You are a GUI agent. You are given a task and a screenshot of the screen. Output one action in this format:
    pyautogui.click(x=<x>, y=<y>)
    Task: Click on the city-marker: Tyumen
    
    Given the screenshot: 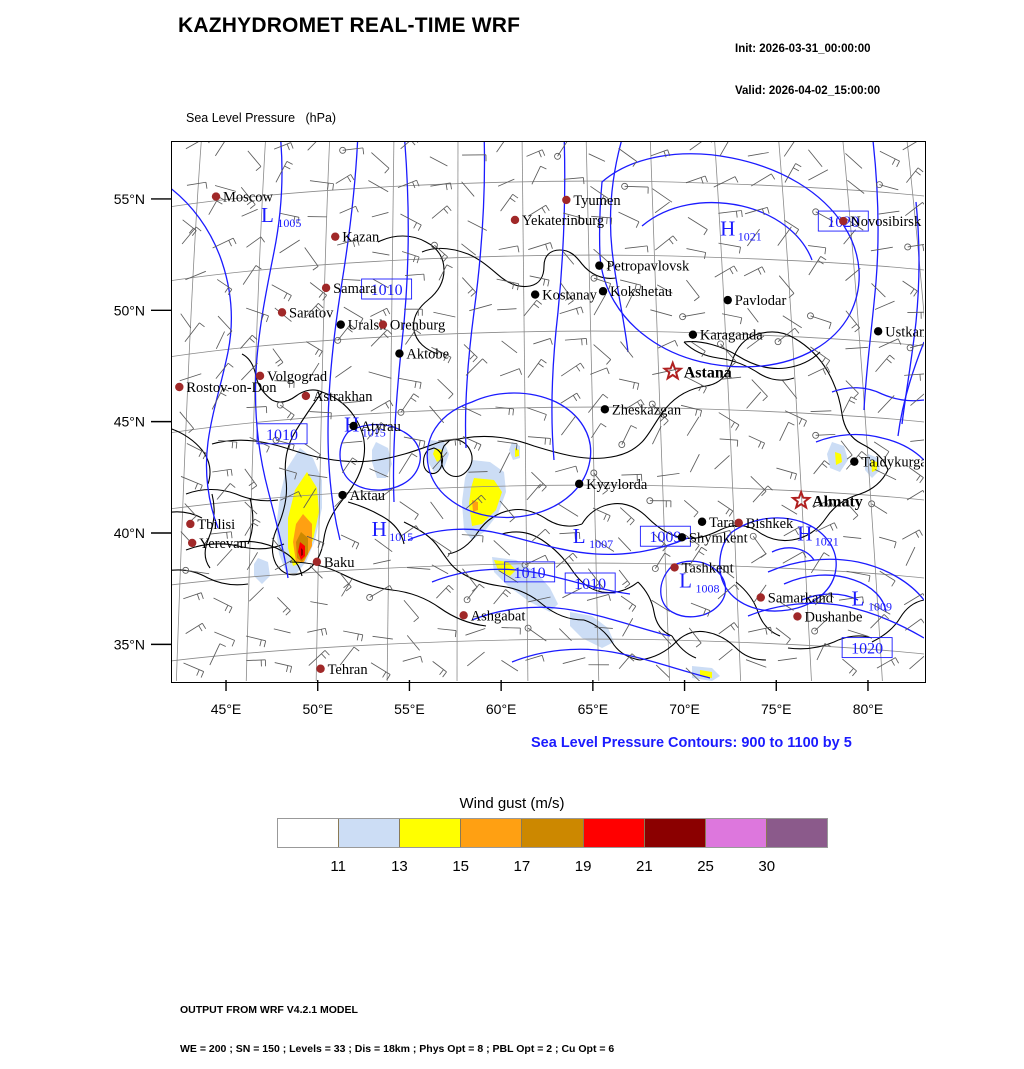 What is the action you would take?
    pyautogui.click(x=591, y=201)
    